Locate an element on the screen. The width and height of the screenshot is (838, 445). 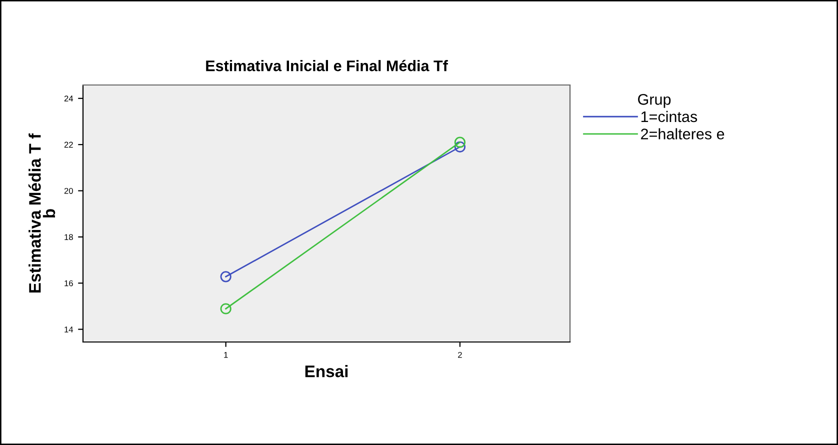
y-tick-label: 14 is located at coordinates (69, 329).